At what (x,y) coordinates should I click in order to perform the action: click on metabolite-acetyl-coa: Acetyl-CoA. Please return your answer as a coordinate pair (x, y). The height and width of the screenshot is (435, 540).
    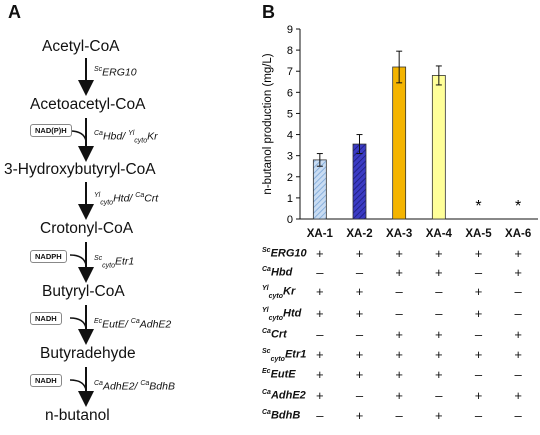
    Looking at the image, I should click on (81, 46).